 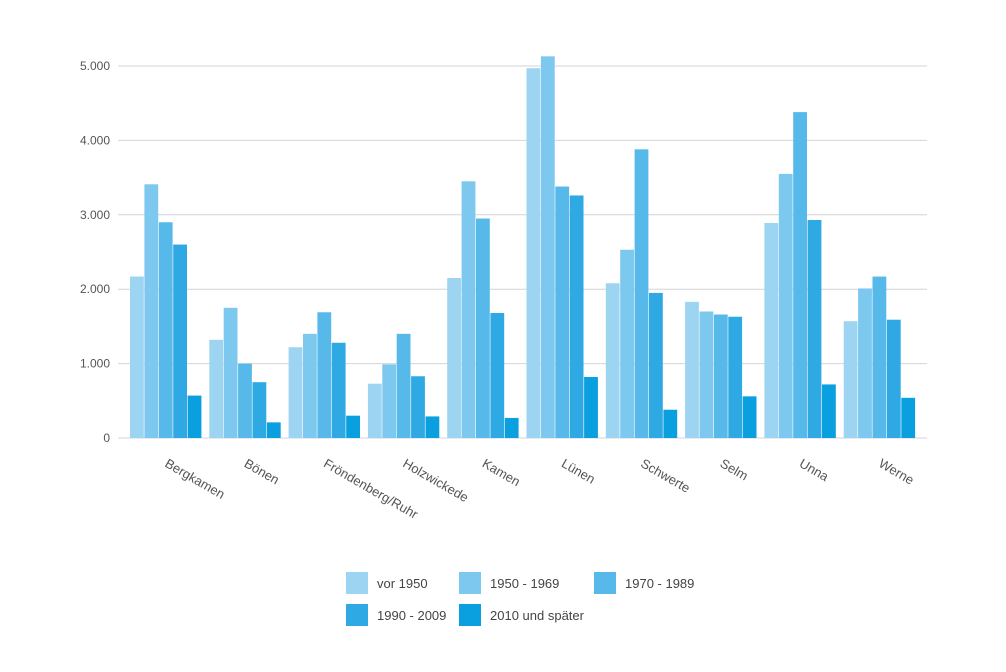 I want to click on x-category-label: Bönen, so click(x=262, y=472).